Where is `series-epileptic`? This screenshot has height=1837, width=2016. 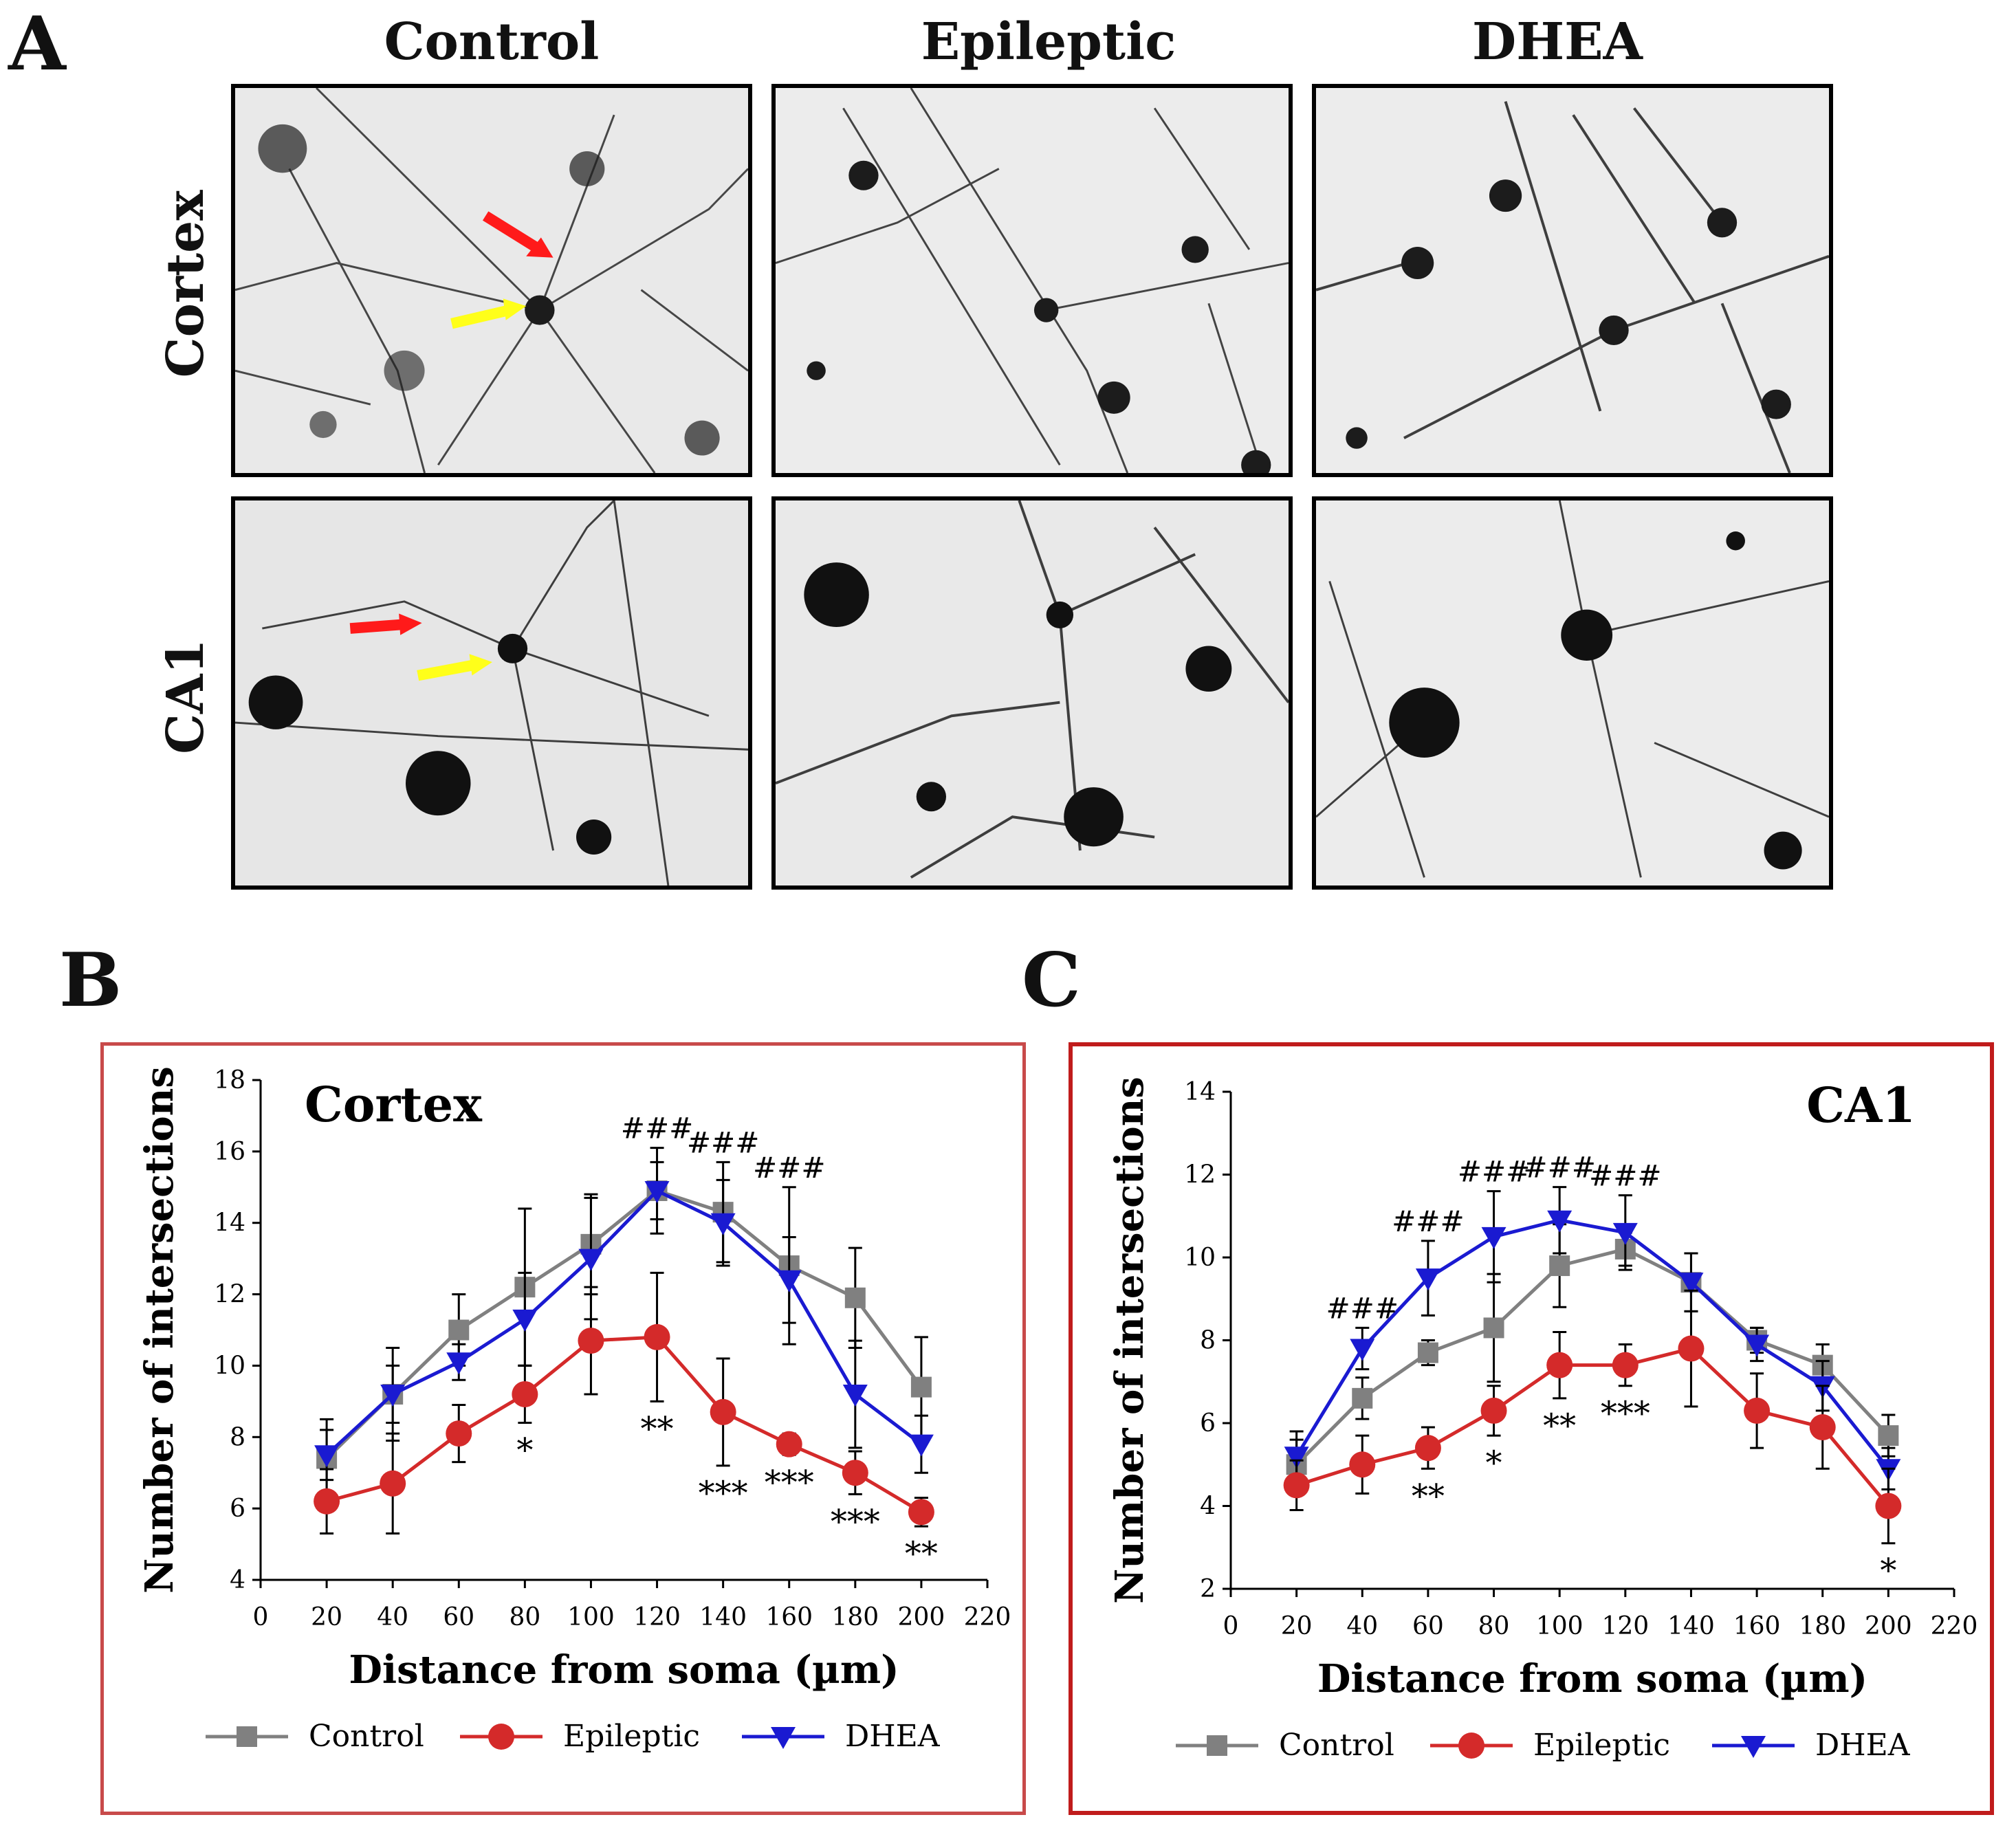
series-epileptic is located at coordinates (1592, 1417).